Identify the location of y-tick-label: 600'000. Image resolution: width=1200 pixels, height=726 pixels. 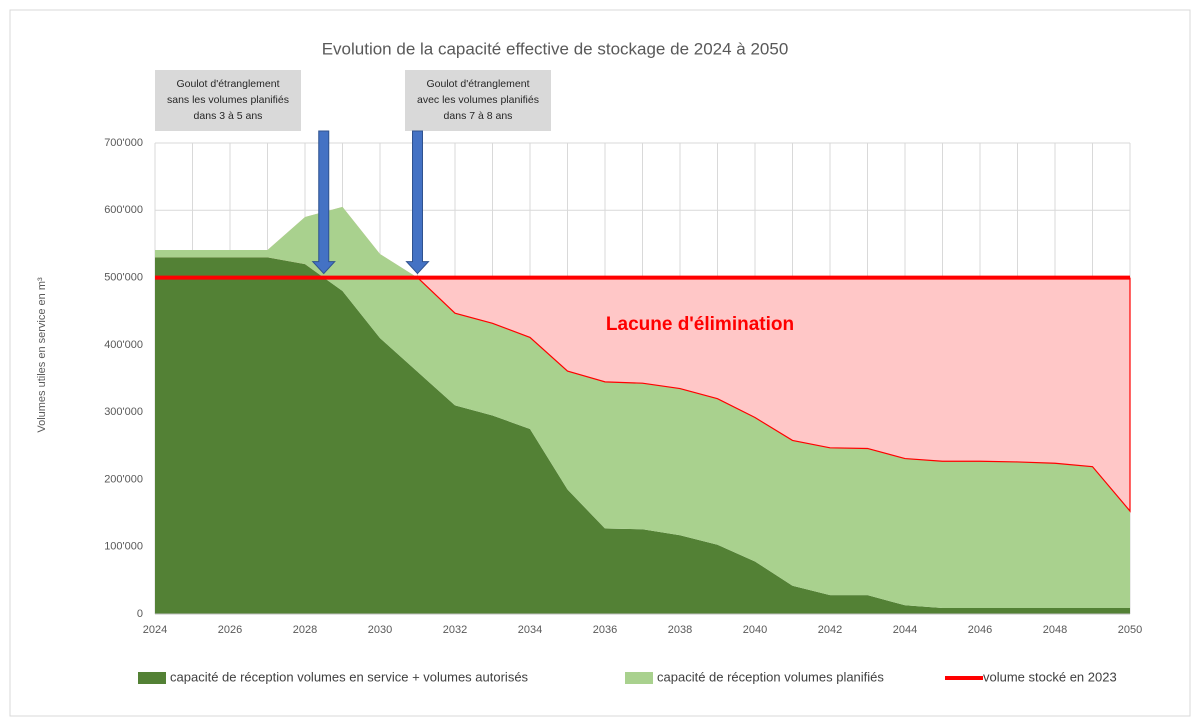
(123, 210).